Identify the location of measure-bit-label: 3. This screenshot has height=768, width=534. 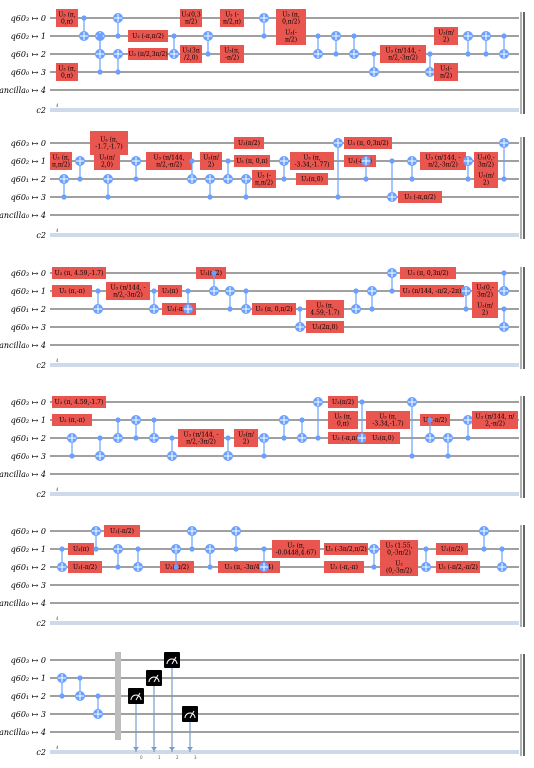
(195, 757).